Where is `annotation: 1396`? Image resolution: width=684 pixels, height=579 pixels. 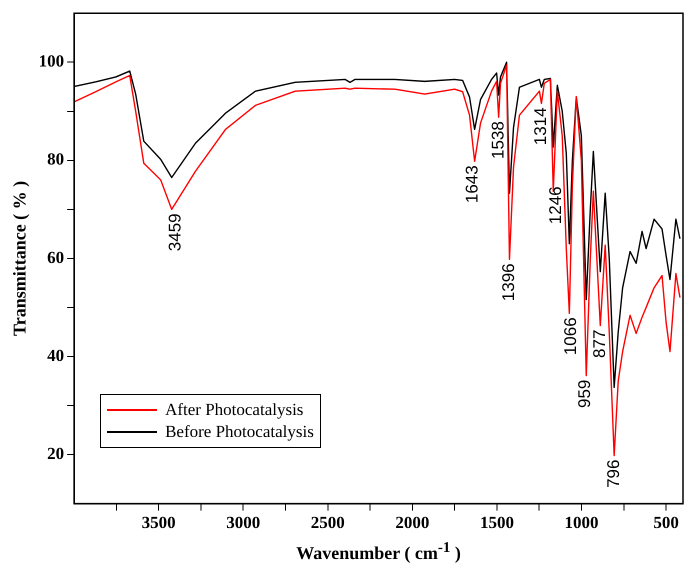 annotation: 1396 is located at coordinates (508, 282).